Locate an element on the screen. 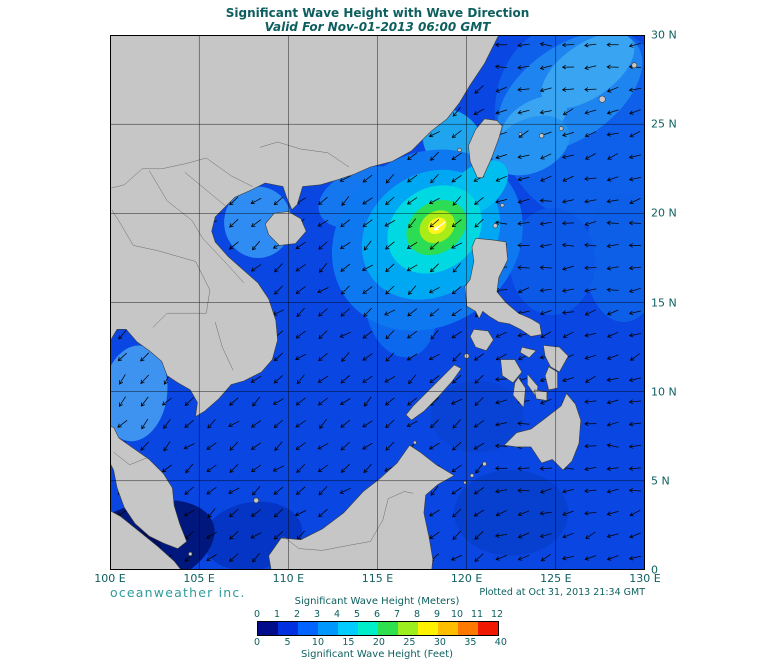 This screenshot has width=775, height=665. meters-tick-label: 12 is located at coordinates (497, 614).